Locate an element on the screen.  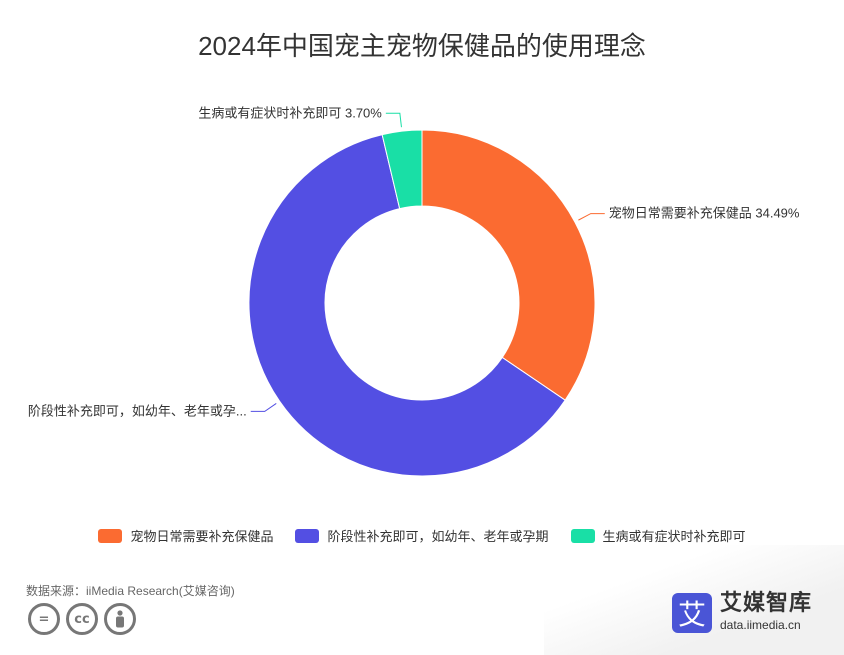
slice-label-illness: 生病或有症状时补充即可 3.70% is located at coordinates (290, 112).